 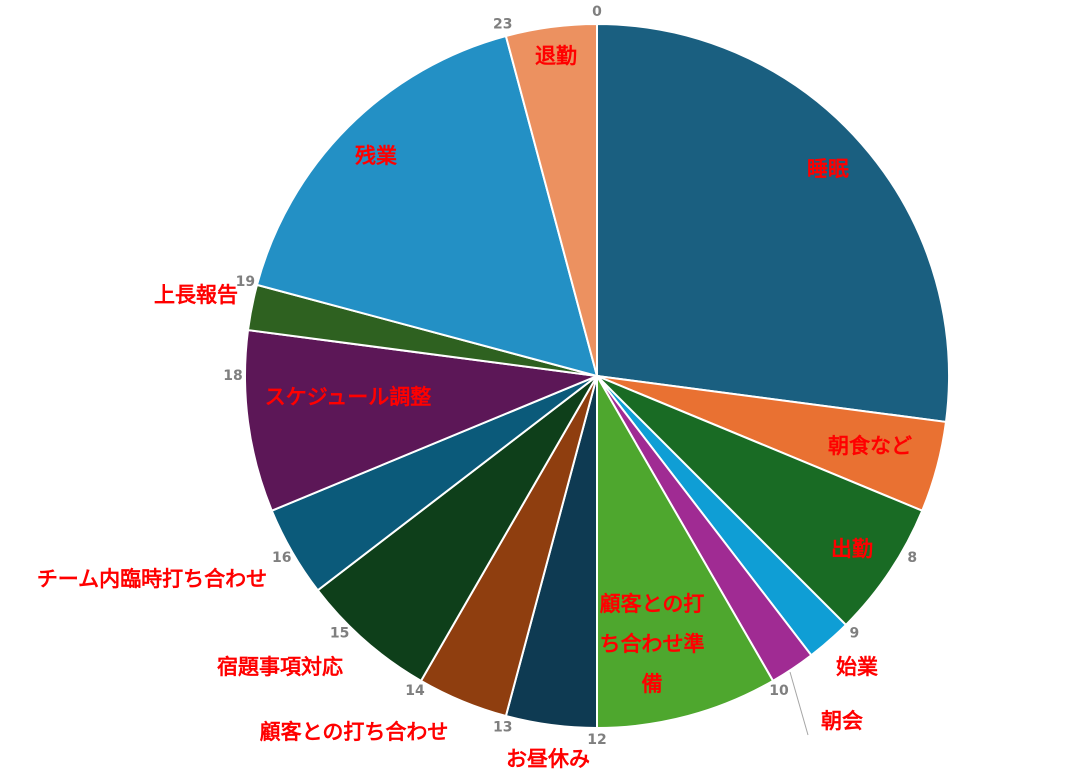 I want to click on slice-label: 顧客との打ち合わせ準備, so click(x=652, y=644).